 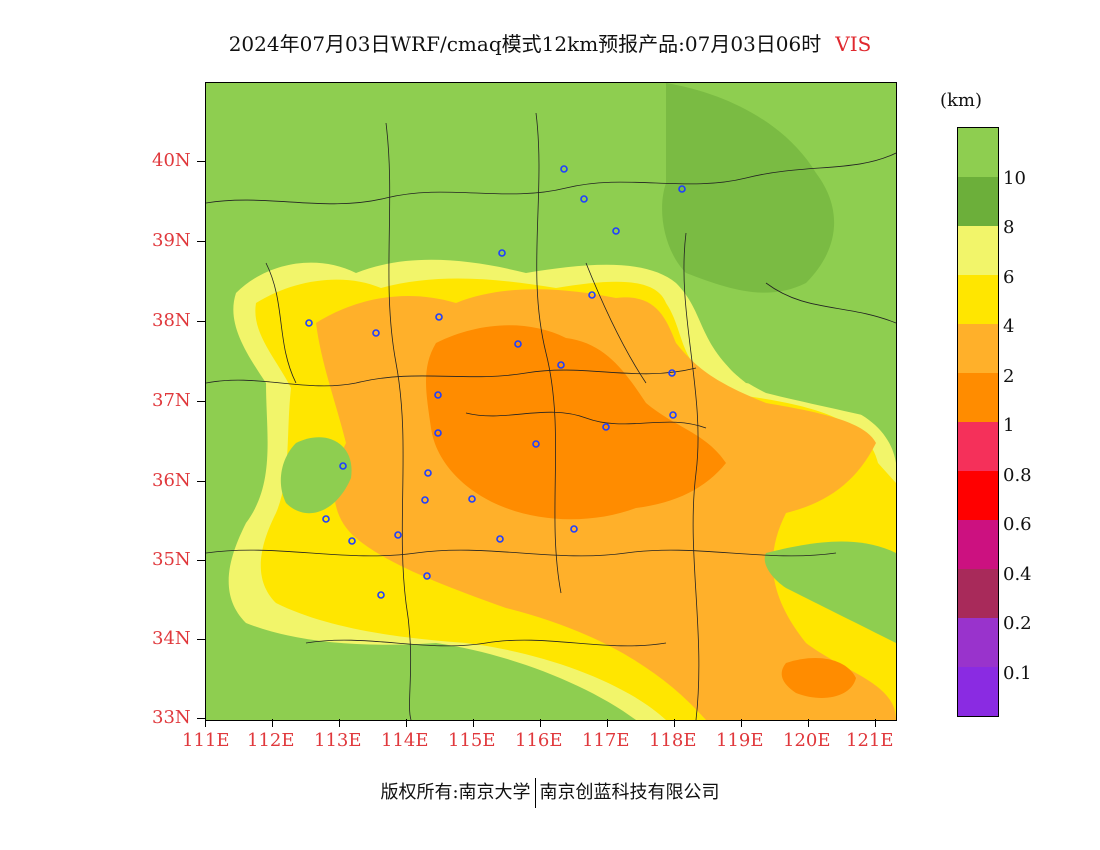 What do you see at coordinates (961, 100) in the screenshot?
I see `colorbar-unit: (km)` at bounding box center [961, 100].